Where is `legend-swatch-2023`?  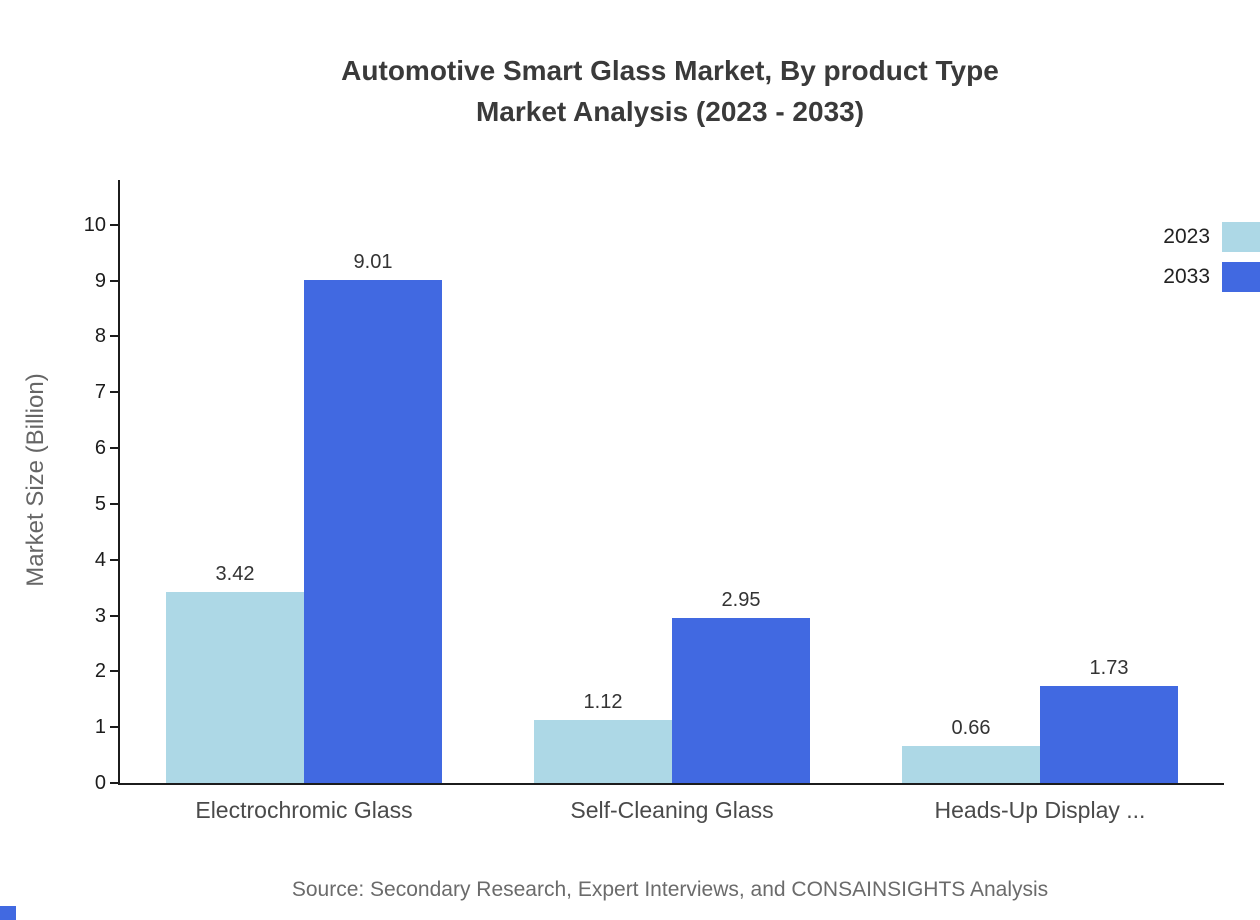
legend-swatch-2023 is located at coordinates (1241, 237).